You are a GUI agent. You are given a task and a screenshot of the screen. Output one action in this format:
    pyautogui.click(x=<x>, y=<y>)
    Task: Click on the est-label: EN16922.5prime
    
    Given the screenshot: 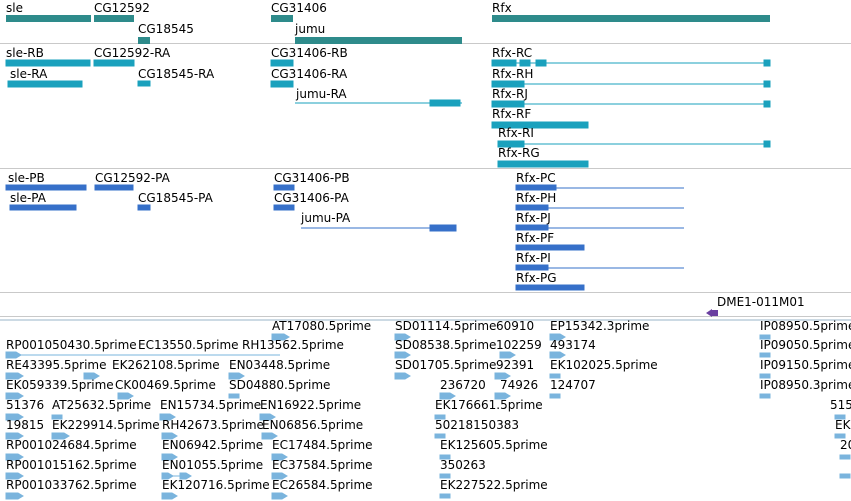 What is the action you would take?
    pyautogui.click(x=311, y=405)
    